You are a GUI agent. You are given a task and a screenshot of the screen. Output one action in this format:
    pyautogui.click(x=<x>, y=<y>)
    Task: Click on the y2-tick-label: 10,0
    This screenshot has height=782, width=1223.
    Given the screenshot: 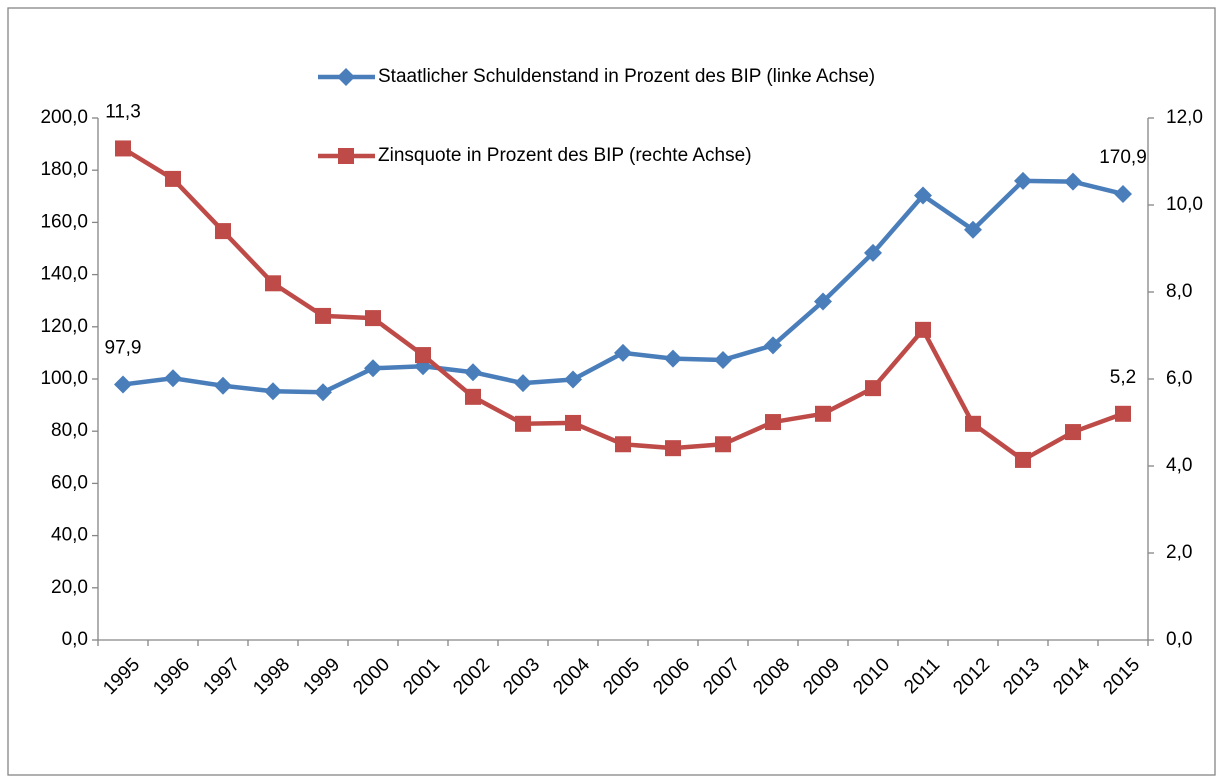 What is the action you would take?
    pyautogui.click(x=1184, y=204)
    